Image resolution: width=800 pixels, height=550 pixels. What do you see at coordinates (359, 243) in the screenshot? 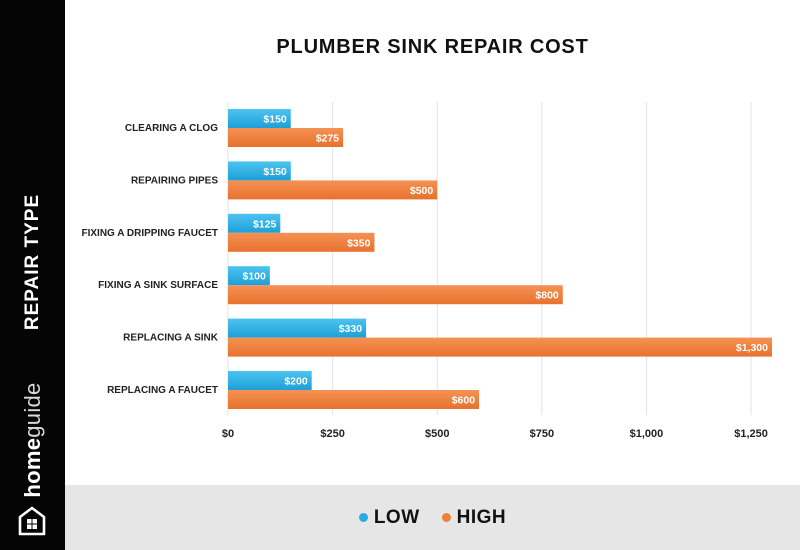
I see `bar-value-label: $350` at bounding box center [359, 243].